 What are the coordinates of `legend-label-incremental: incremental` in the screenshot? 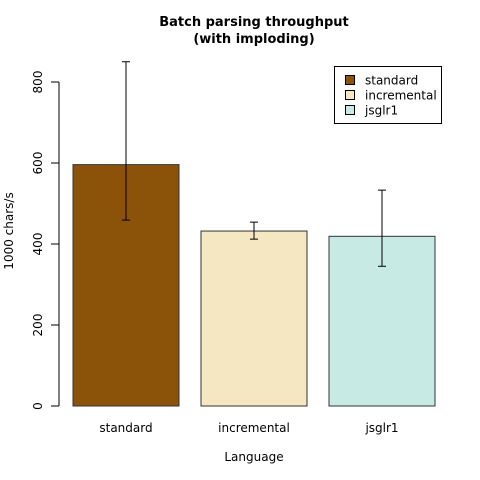 It's located at (401, 96).